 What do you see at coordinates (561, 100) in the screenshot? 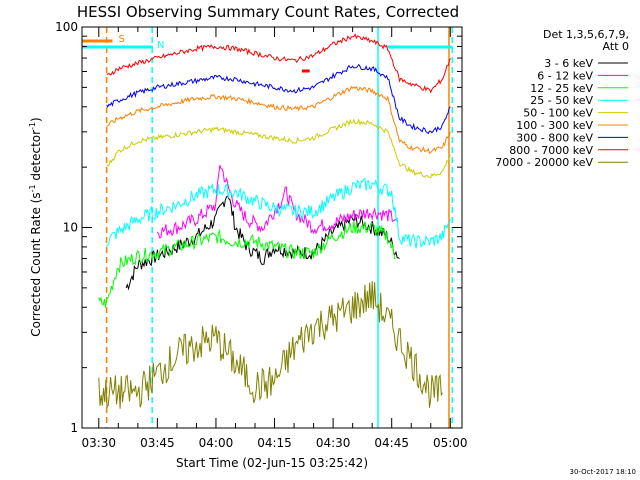
I see `legend-label: 25 - 50 keV` at bounding box center [561, 100].